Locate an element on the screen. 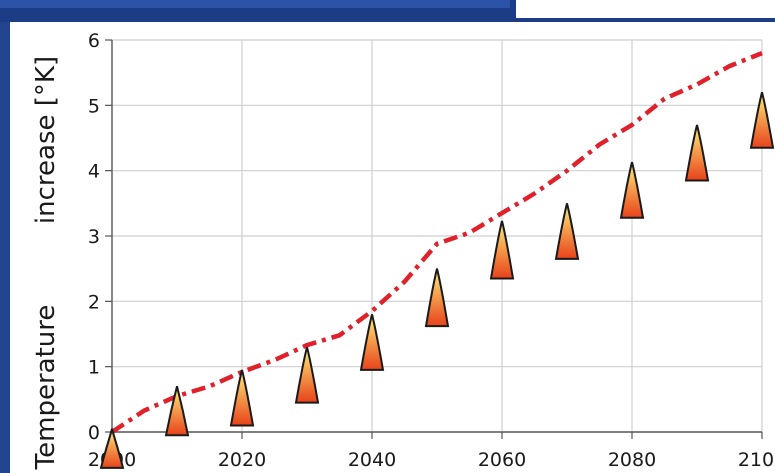  y-tick-label: 4 is located at coordinates (94, 172).